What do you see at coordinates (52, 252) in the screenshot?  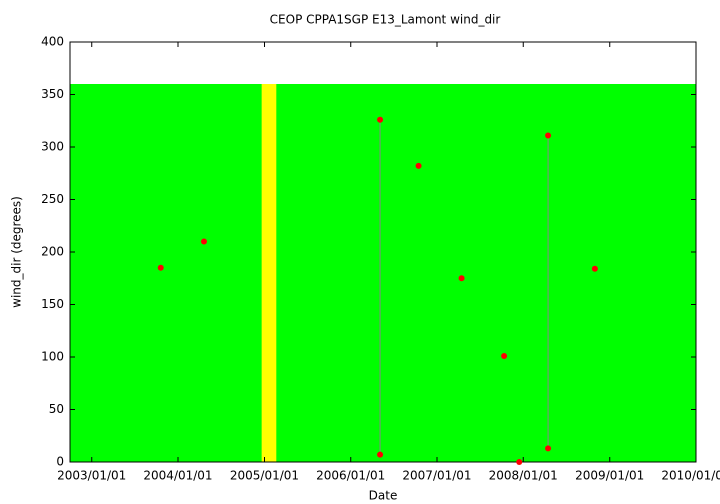 I see `y-tick-label: 200` at bounding box center [52, 252].